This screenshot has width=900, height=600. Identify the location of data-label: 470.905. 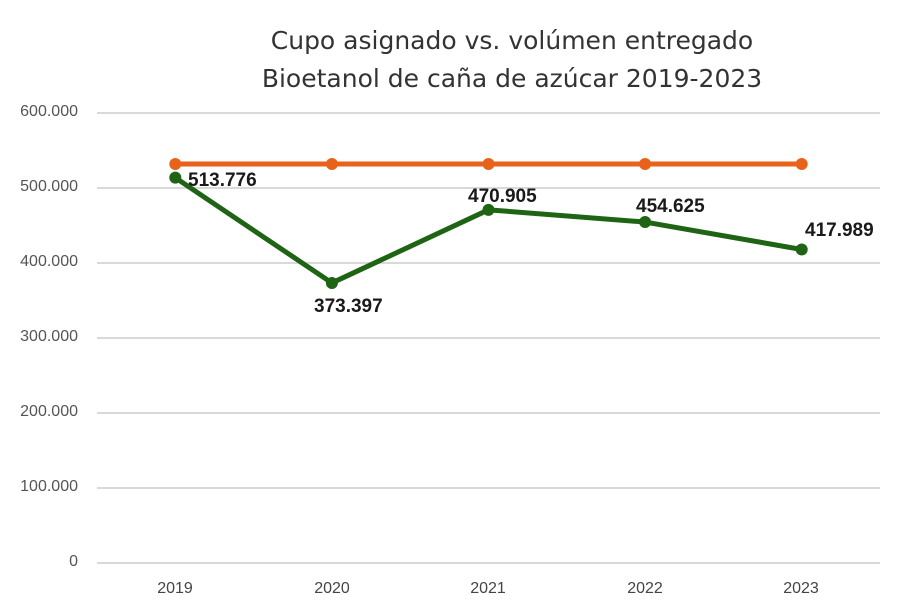
(502, 196).